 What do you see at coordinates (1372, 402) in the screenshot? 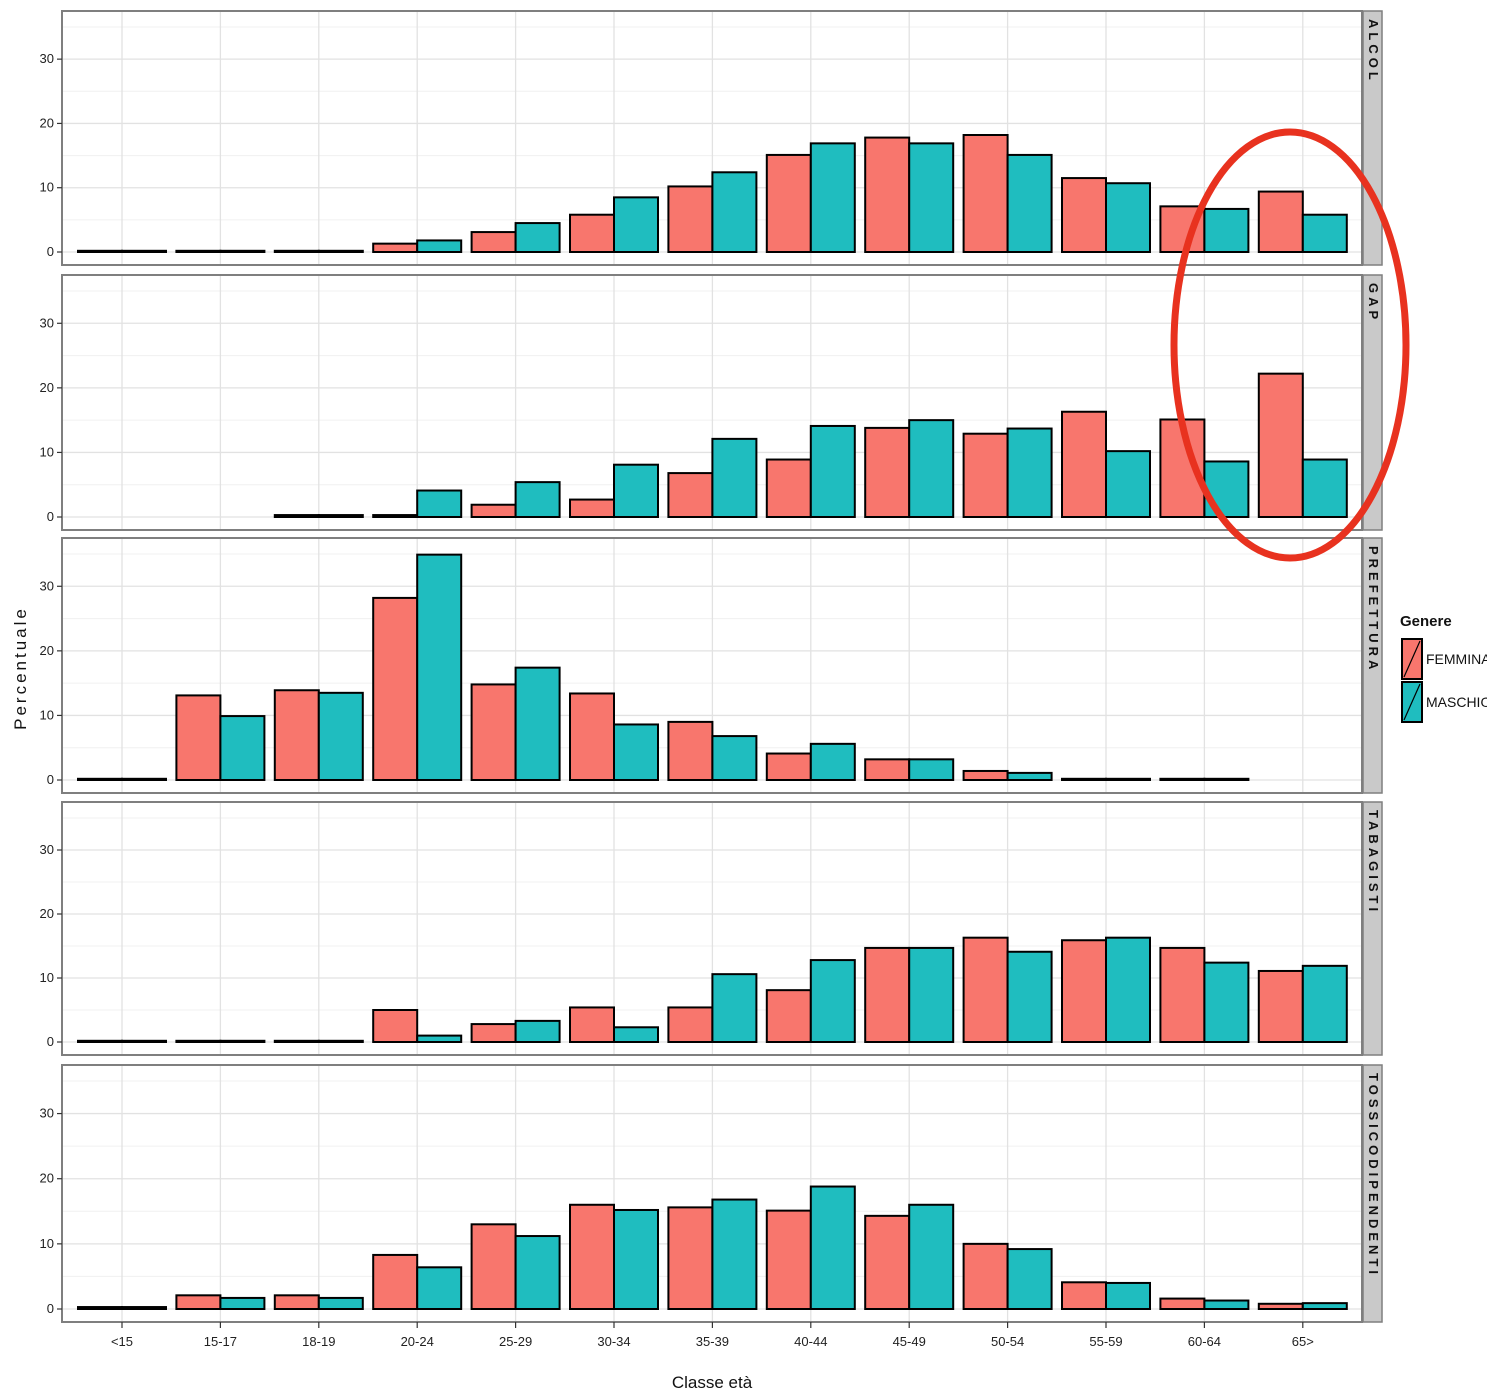
I see `facet-strip` at bounding box center [1372, 402].